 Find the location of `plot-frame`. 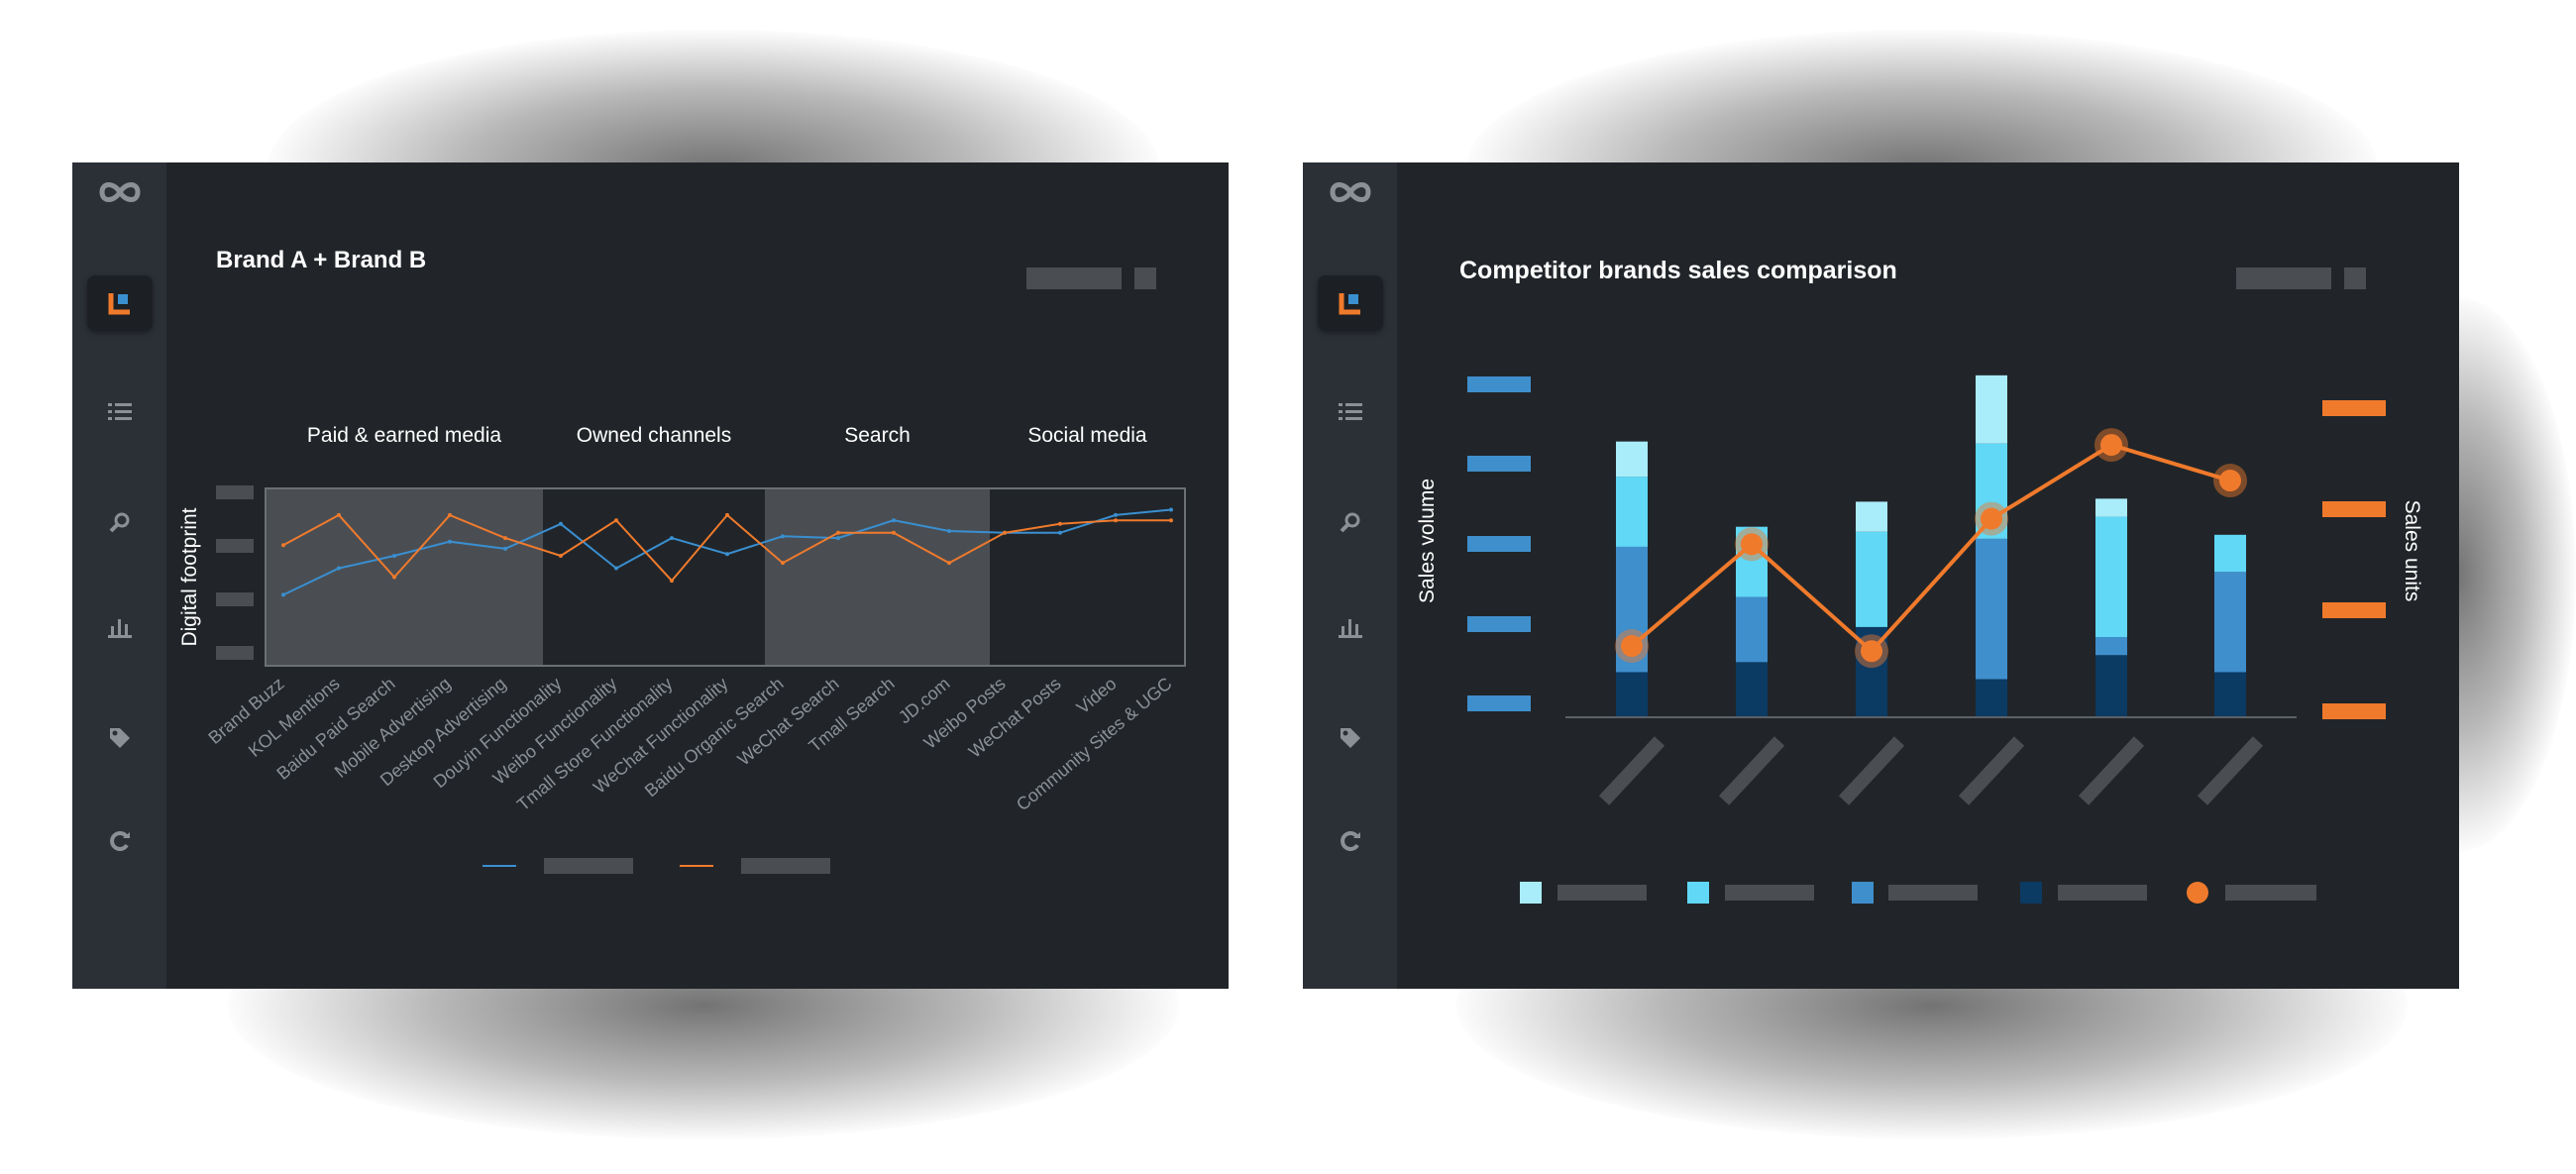

plot-frame is located at coordinates (725, 577).